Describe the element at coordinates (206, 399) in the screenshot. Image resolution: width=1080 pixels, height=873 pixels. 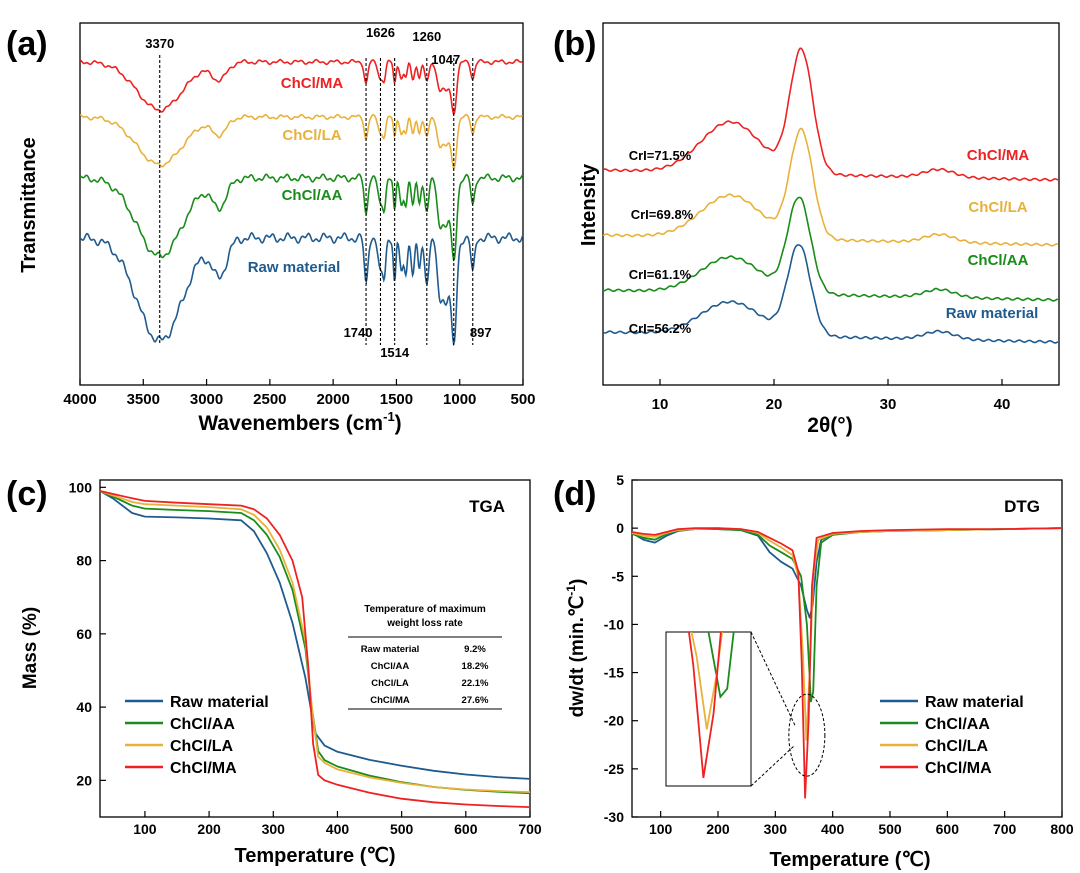
I see `ftir-xtick-label: 3000` at that location.